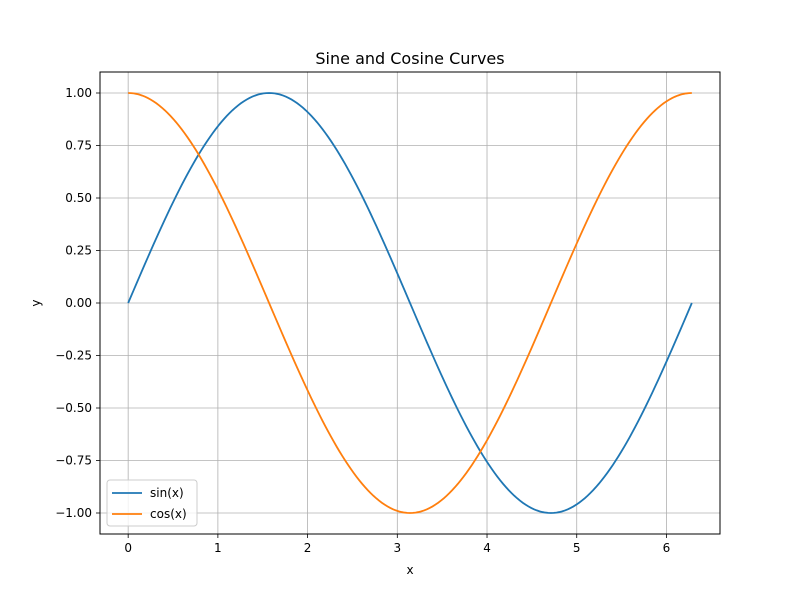  I want to click on x-tick-label: 4, so click(487, 548).